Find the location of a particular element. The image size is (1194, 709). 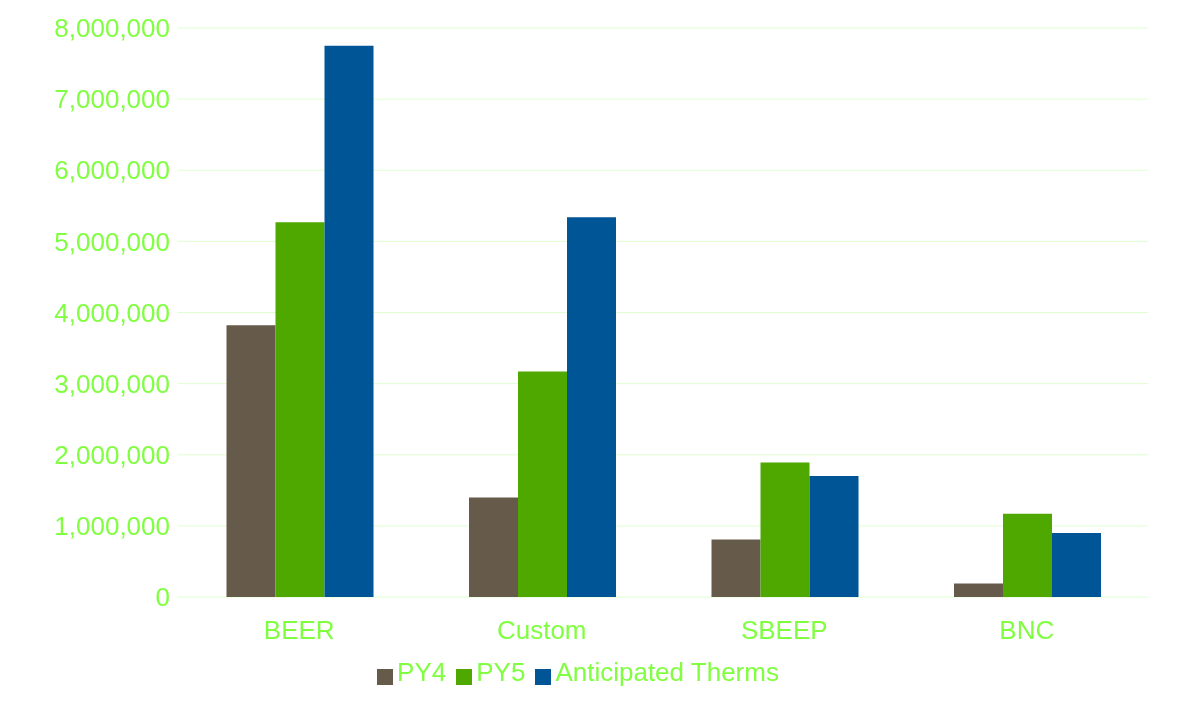

x-tick-label: BNC is located at coordinates (1027, 630).